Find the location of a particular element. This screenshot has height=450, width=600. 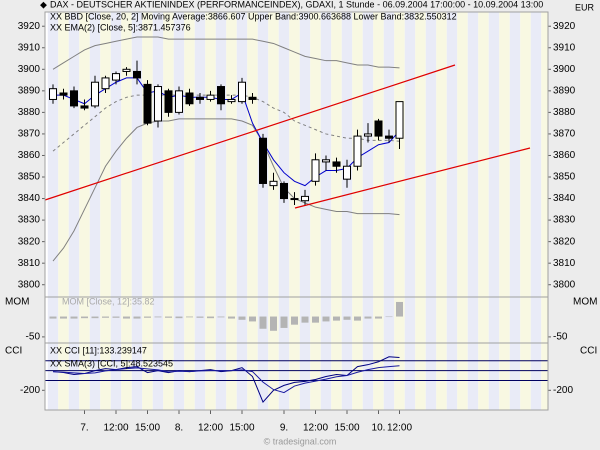

y-tick-label: 3890 is located at coordinates (29, 90).